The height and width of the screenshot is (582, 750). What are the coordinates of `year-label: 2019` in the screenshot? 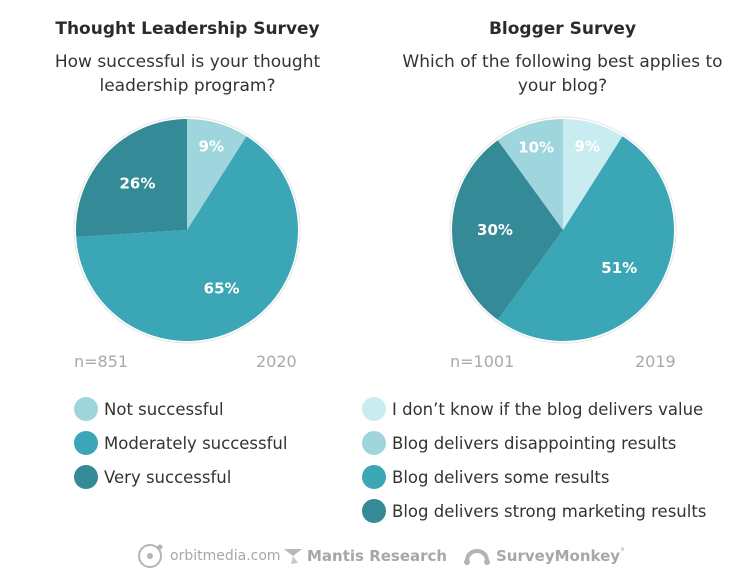 It's located at (655, 361).